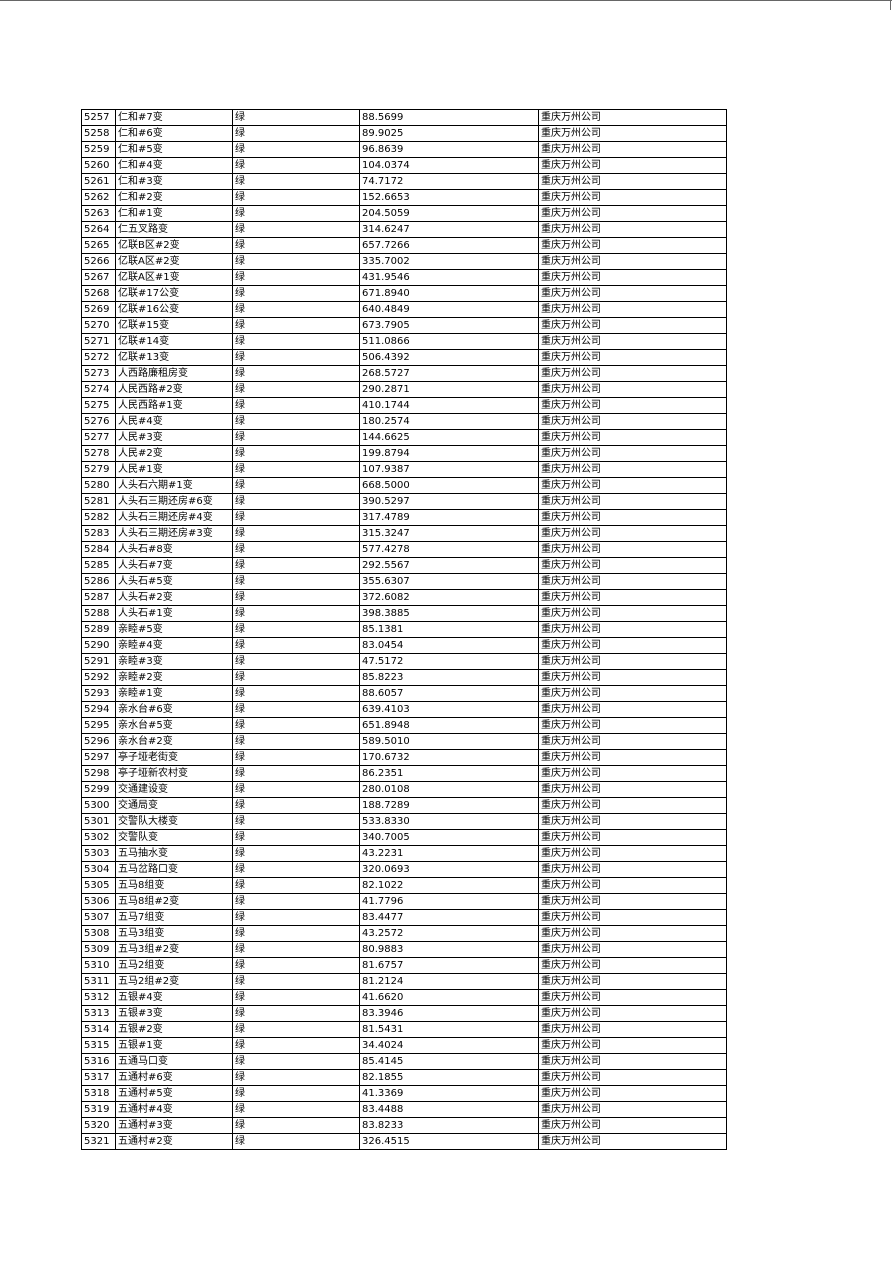 This screenshot has height=1262, width=892. What do you see at coordinates (449, 709) in the screenshot?
I see `cell-value: 639.4103` at bounding box center [449, 709].